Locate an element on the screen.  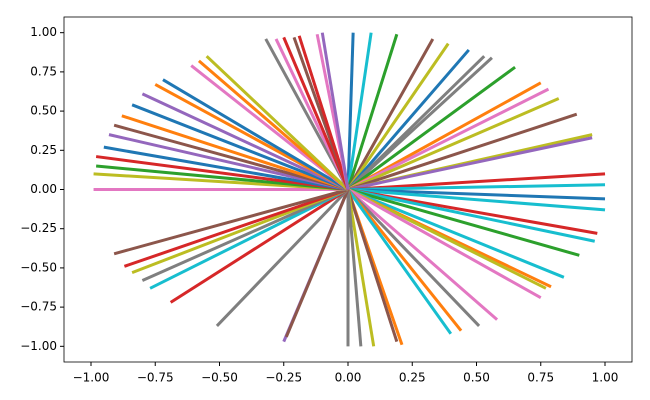
x-tick-label: 1.00 is located at coordinates (605, 378).